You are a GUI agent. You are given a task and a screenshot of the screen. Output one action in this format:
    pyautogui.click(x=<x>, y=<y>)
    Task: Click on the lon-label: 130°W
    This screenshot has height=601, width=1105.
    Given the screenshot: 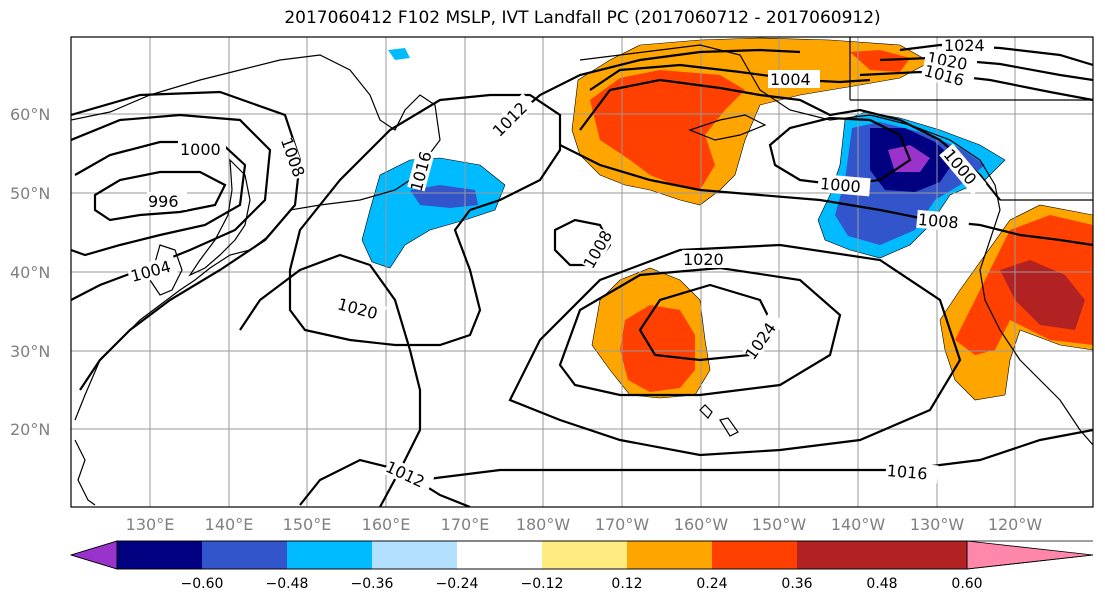 What is the action you would take?
    pyautogui.click(x=937, y=524)
    